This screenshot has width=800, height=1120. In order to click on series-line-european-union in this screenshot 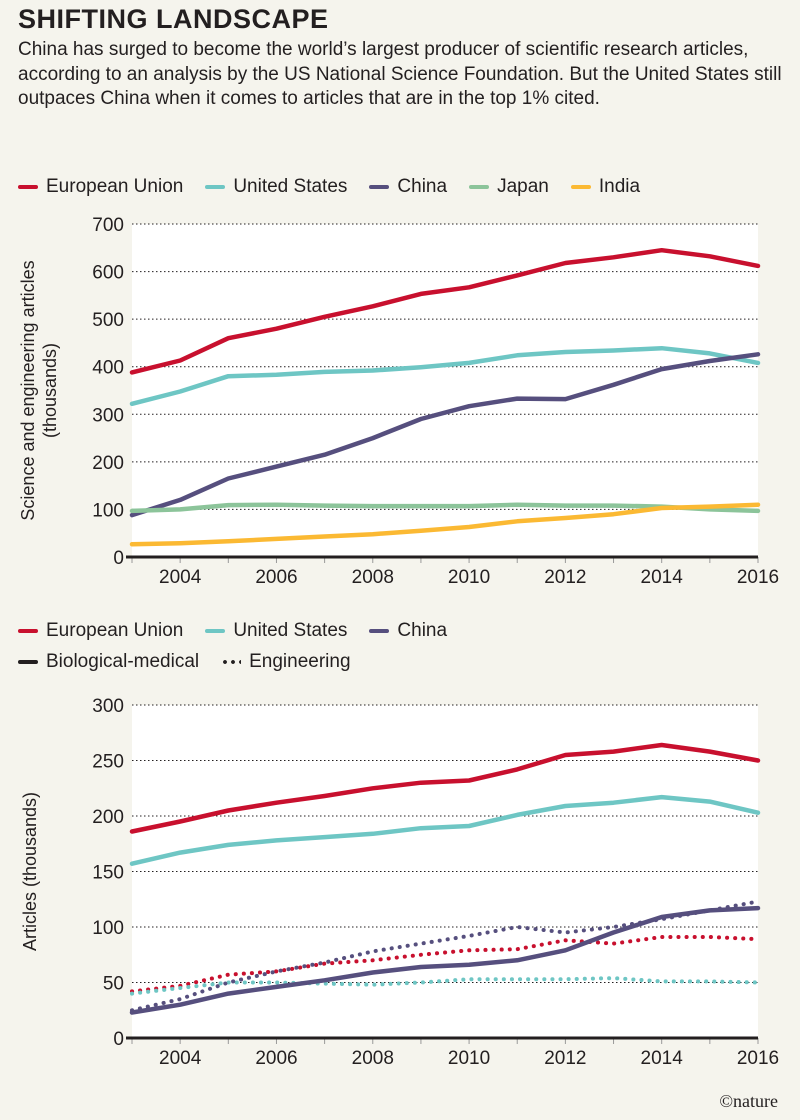, I will do `click(445, 311)`.